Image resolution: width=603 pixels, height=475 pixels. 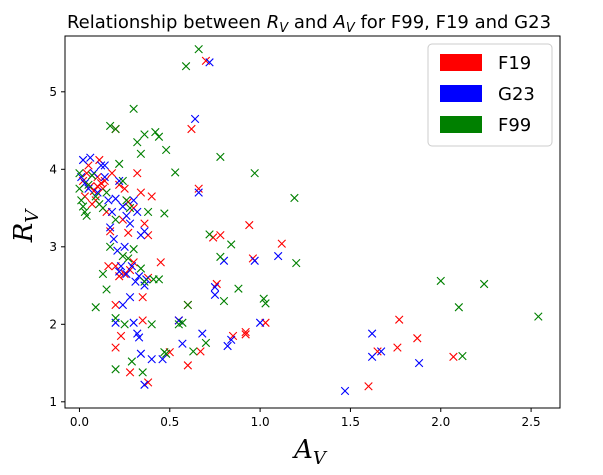 I want to click on x-tick-label: 0.5, so click(x=169, y=422).